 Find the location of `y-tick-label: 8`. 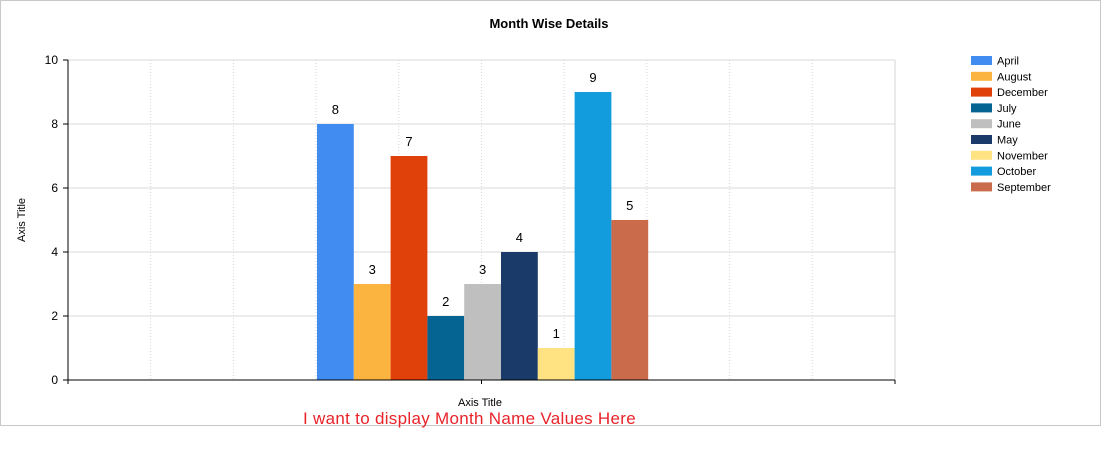

y-tick-label: 8 is located at coordinates (54, 124).